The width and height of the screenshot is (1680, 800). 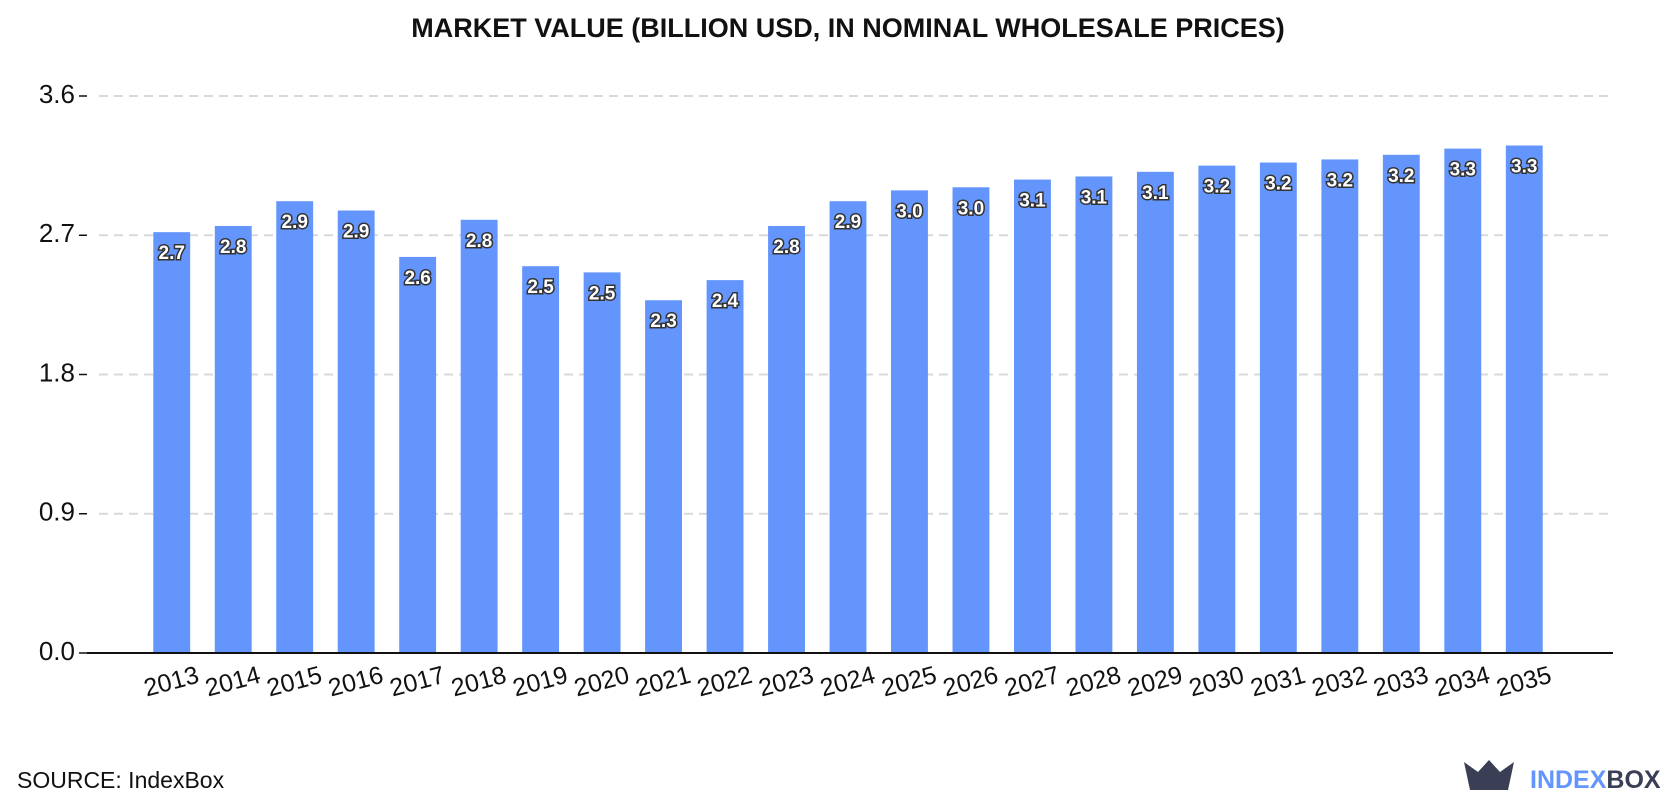 I want to click on x-tick-label: 2019, so click(x=540, y=681).